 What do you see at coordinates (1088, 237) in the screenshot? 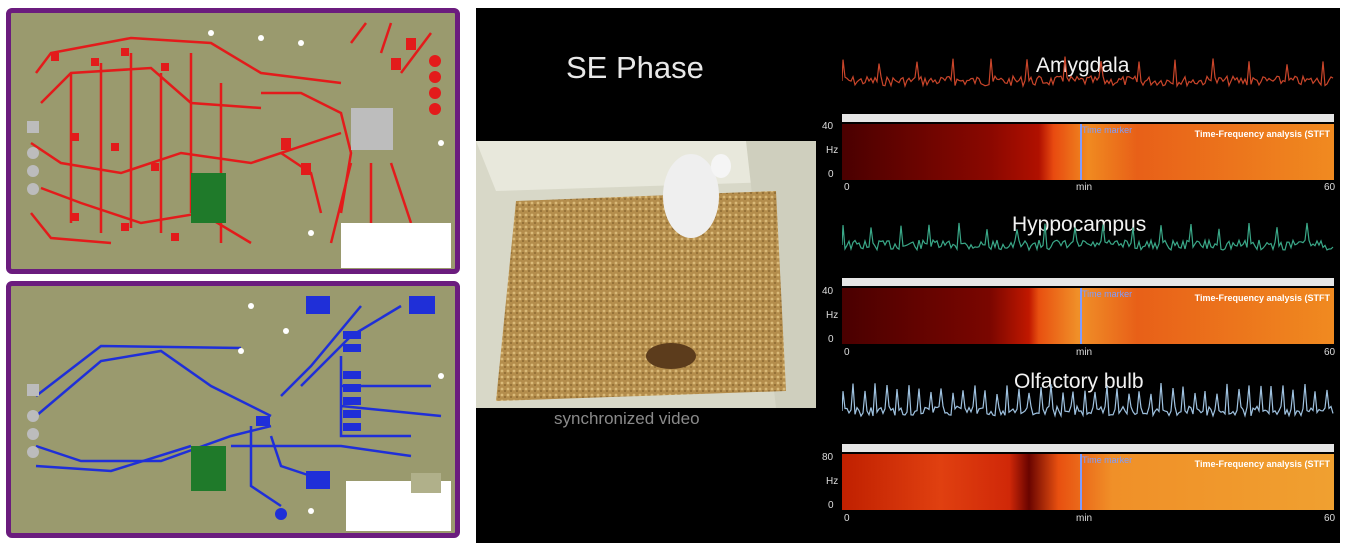
I see `eeg-trace-hyppocampus` at bounding box center [1088, 237].